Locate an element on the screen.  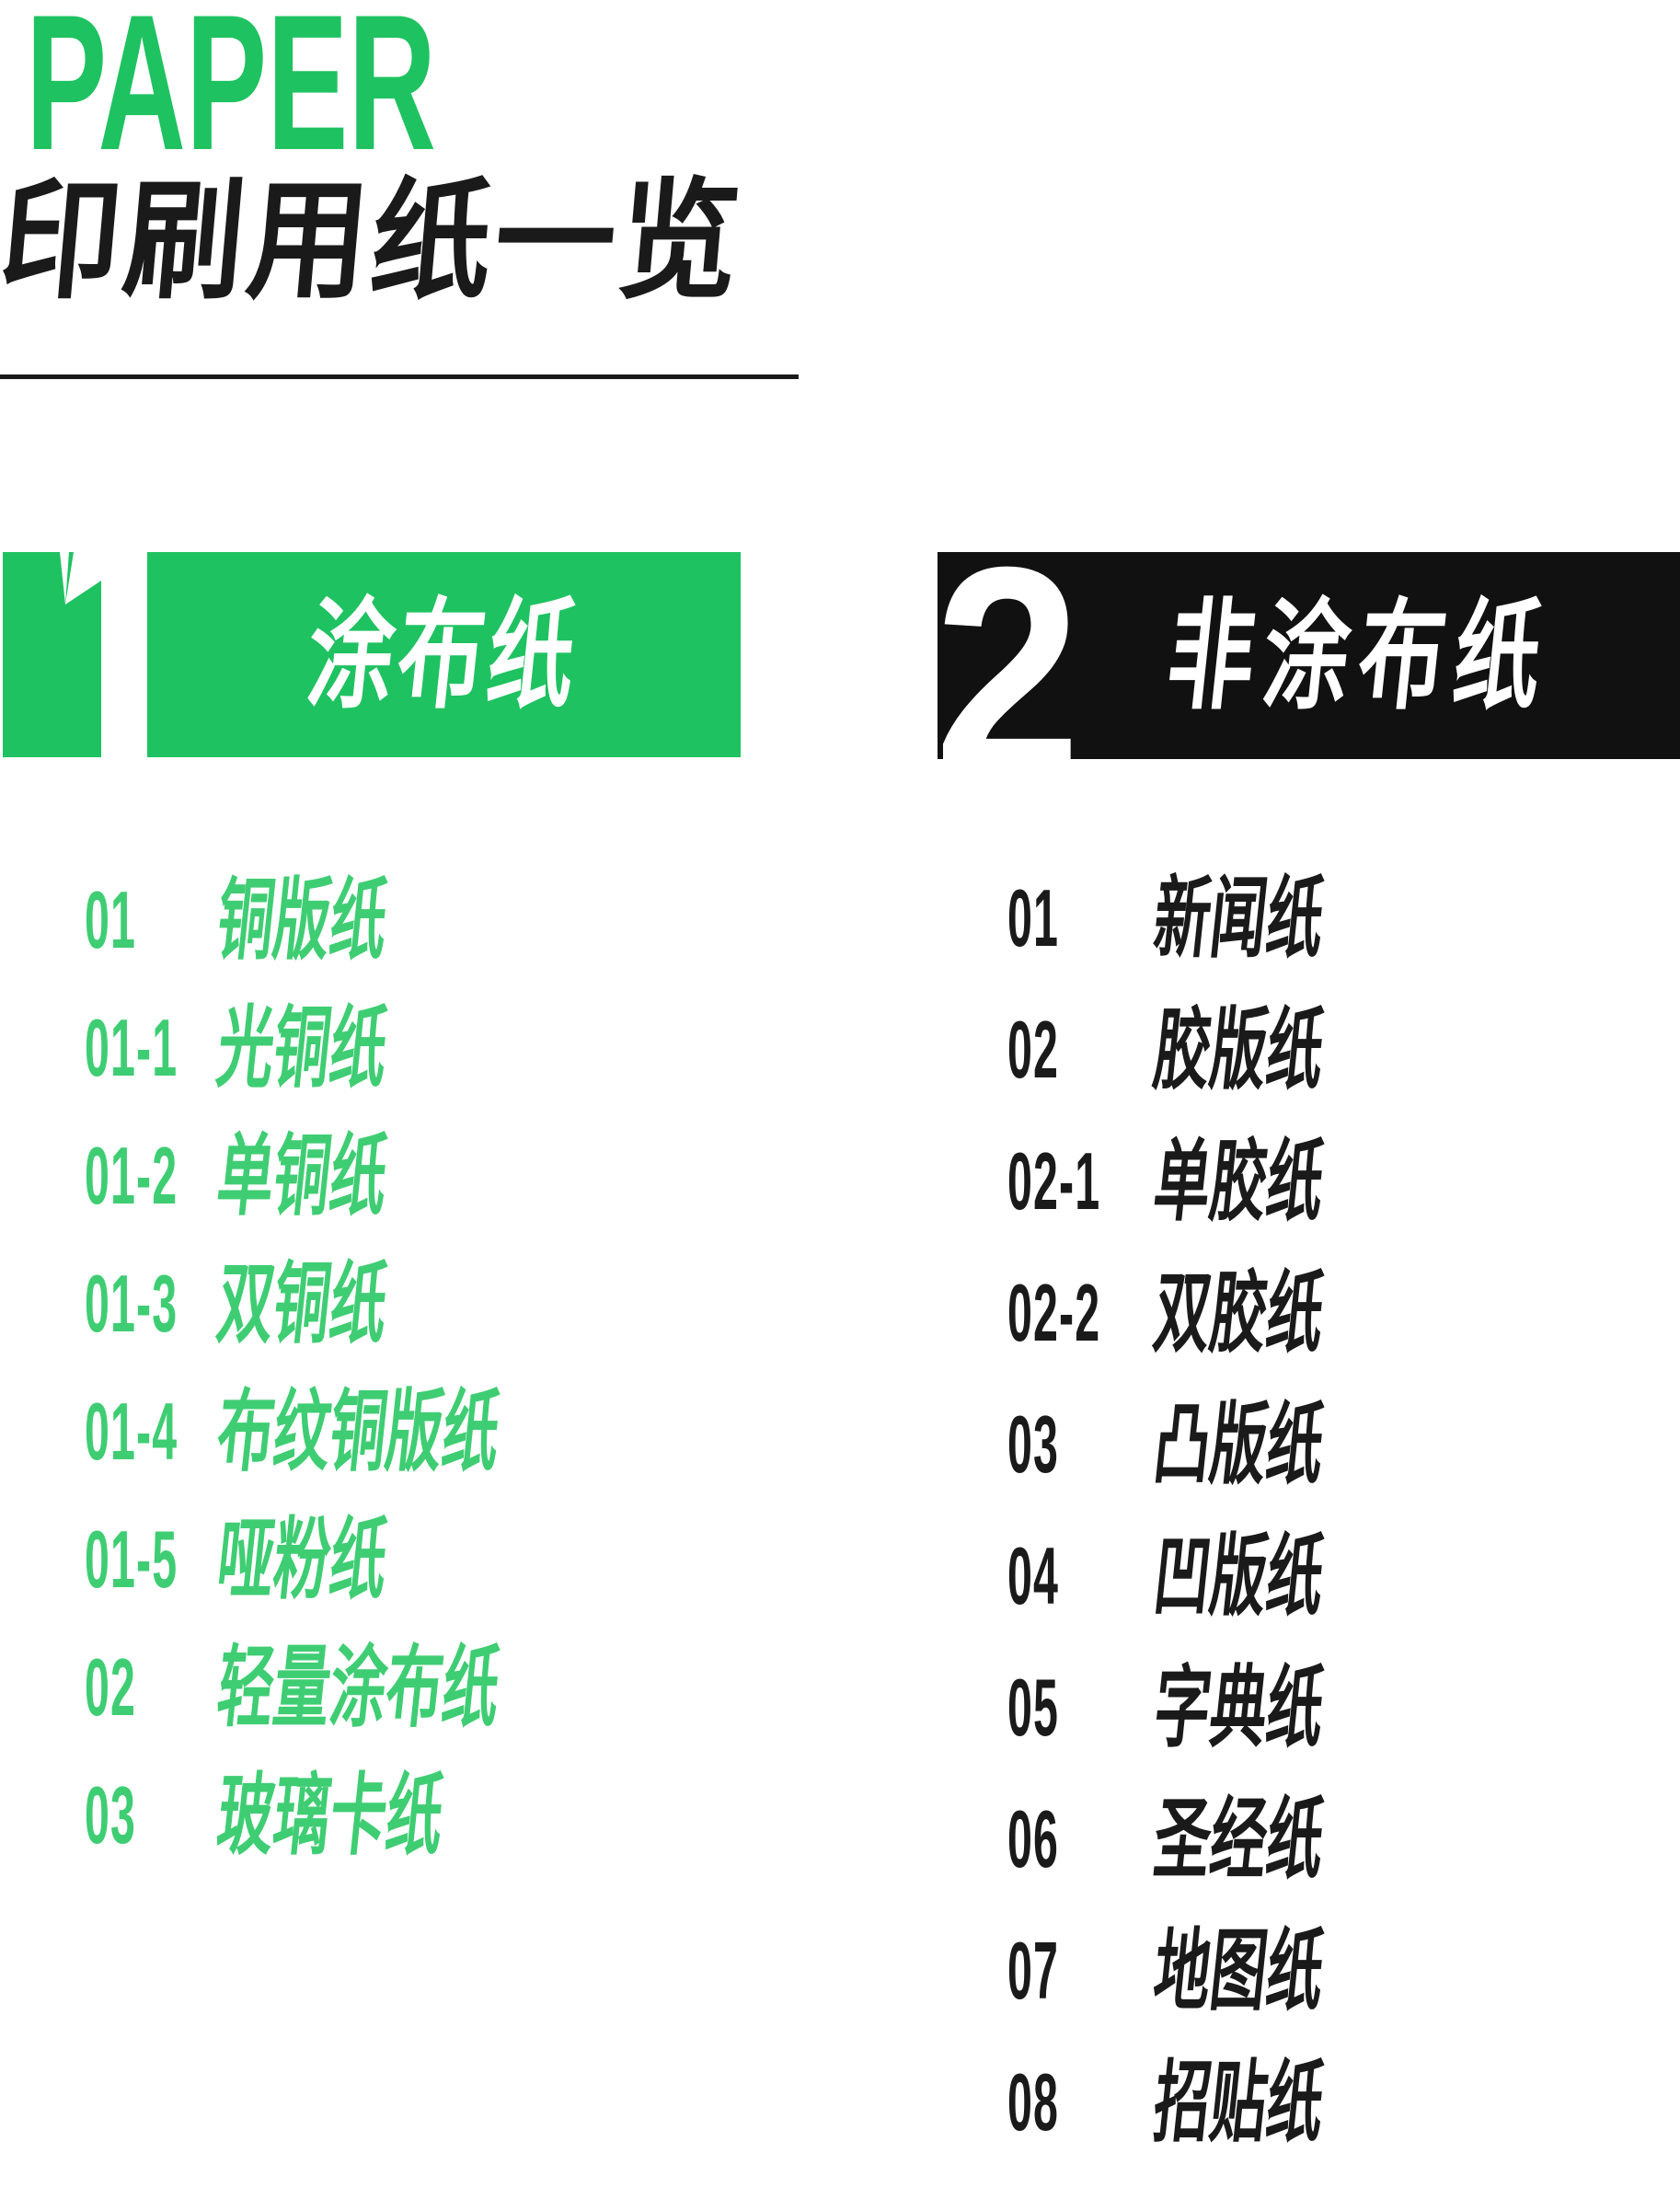
item-code: 01-2 is located at coordinates (131, 1175).